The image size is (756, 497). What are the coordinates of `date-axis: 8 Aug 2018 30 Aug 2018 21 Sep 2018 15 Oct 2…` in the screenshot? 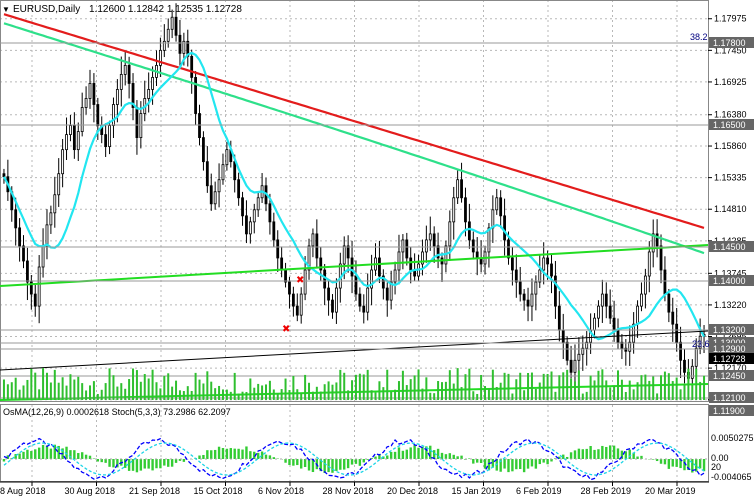 It's located at (354, 488).